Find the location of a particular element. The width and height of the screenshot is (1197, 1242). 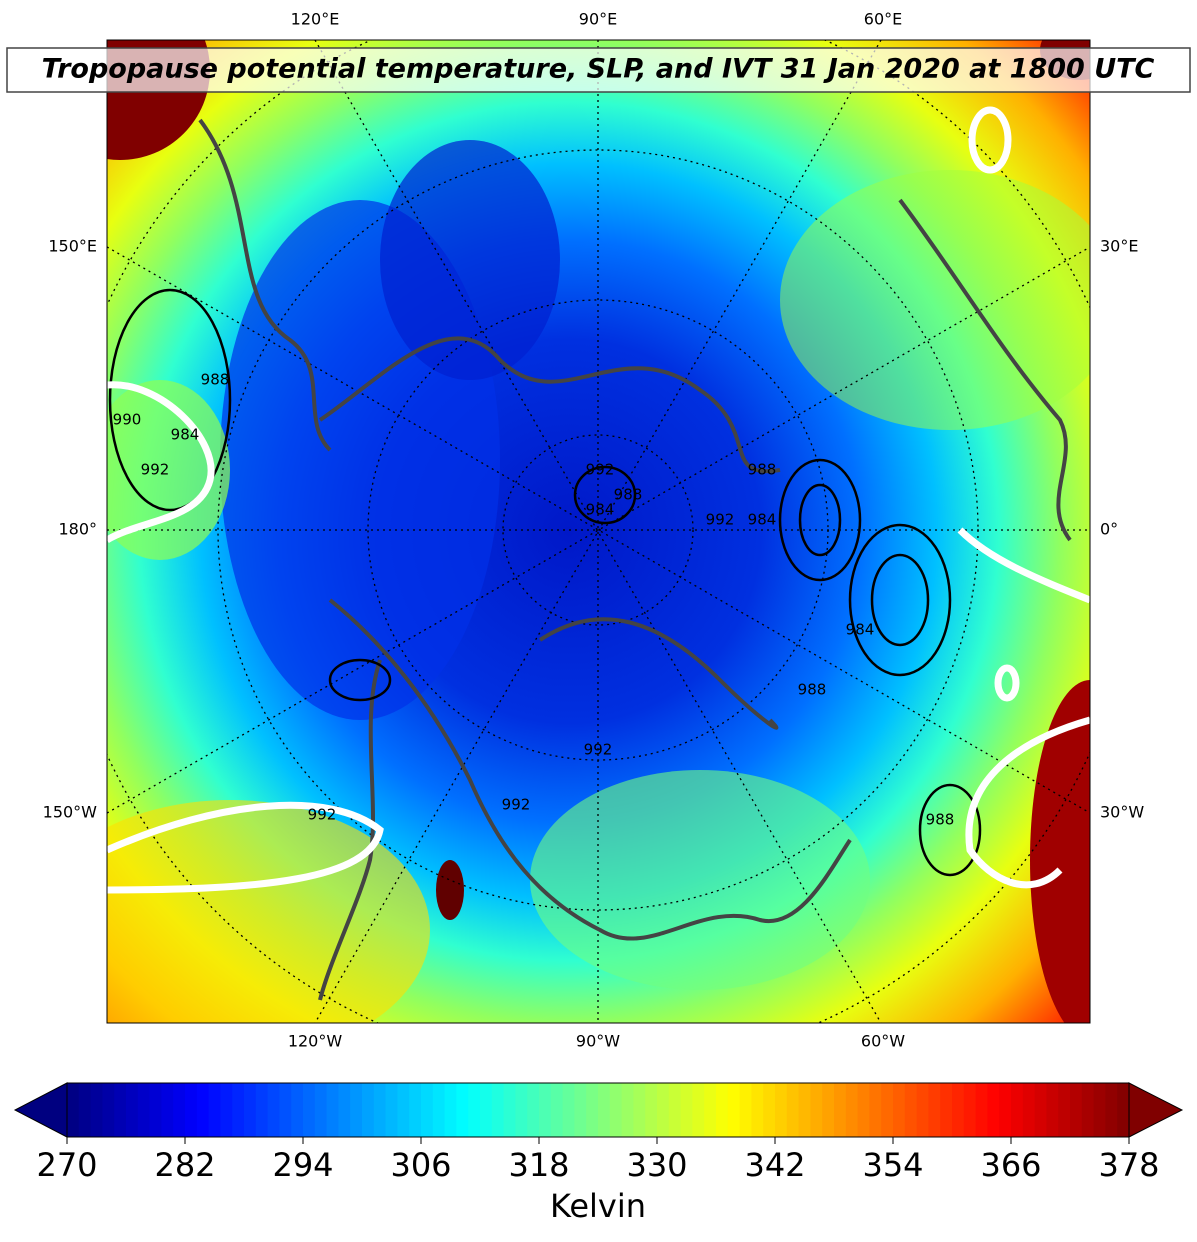

colorbar-tick-label: 342 is located at coordinates (774, 1165).